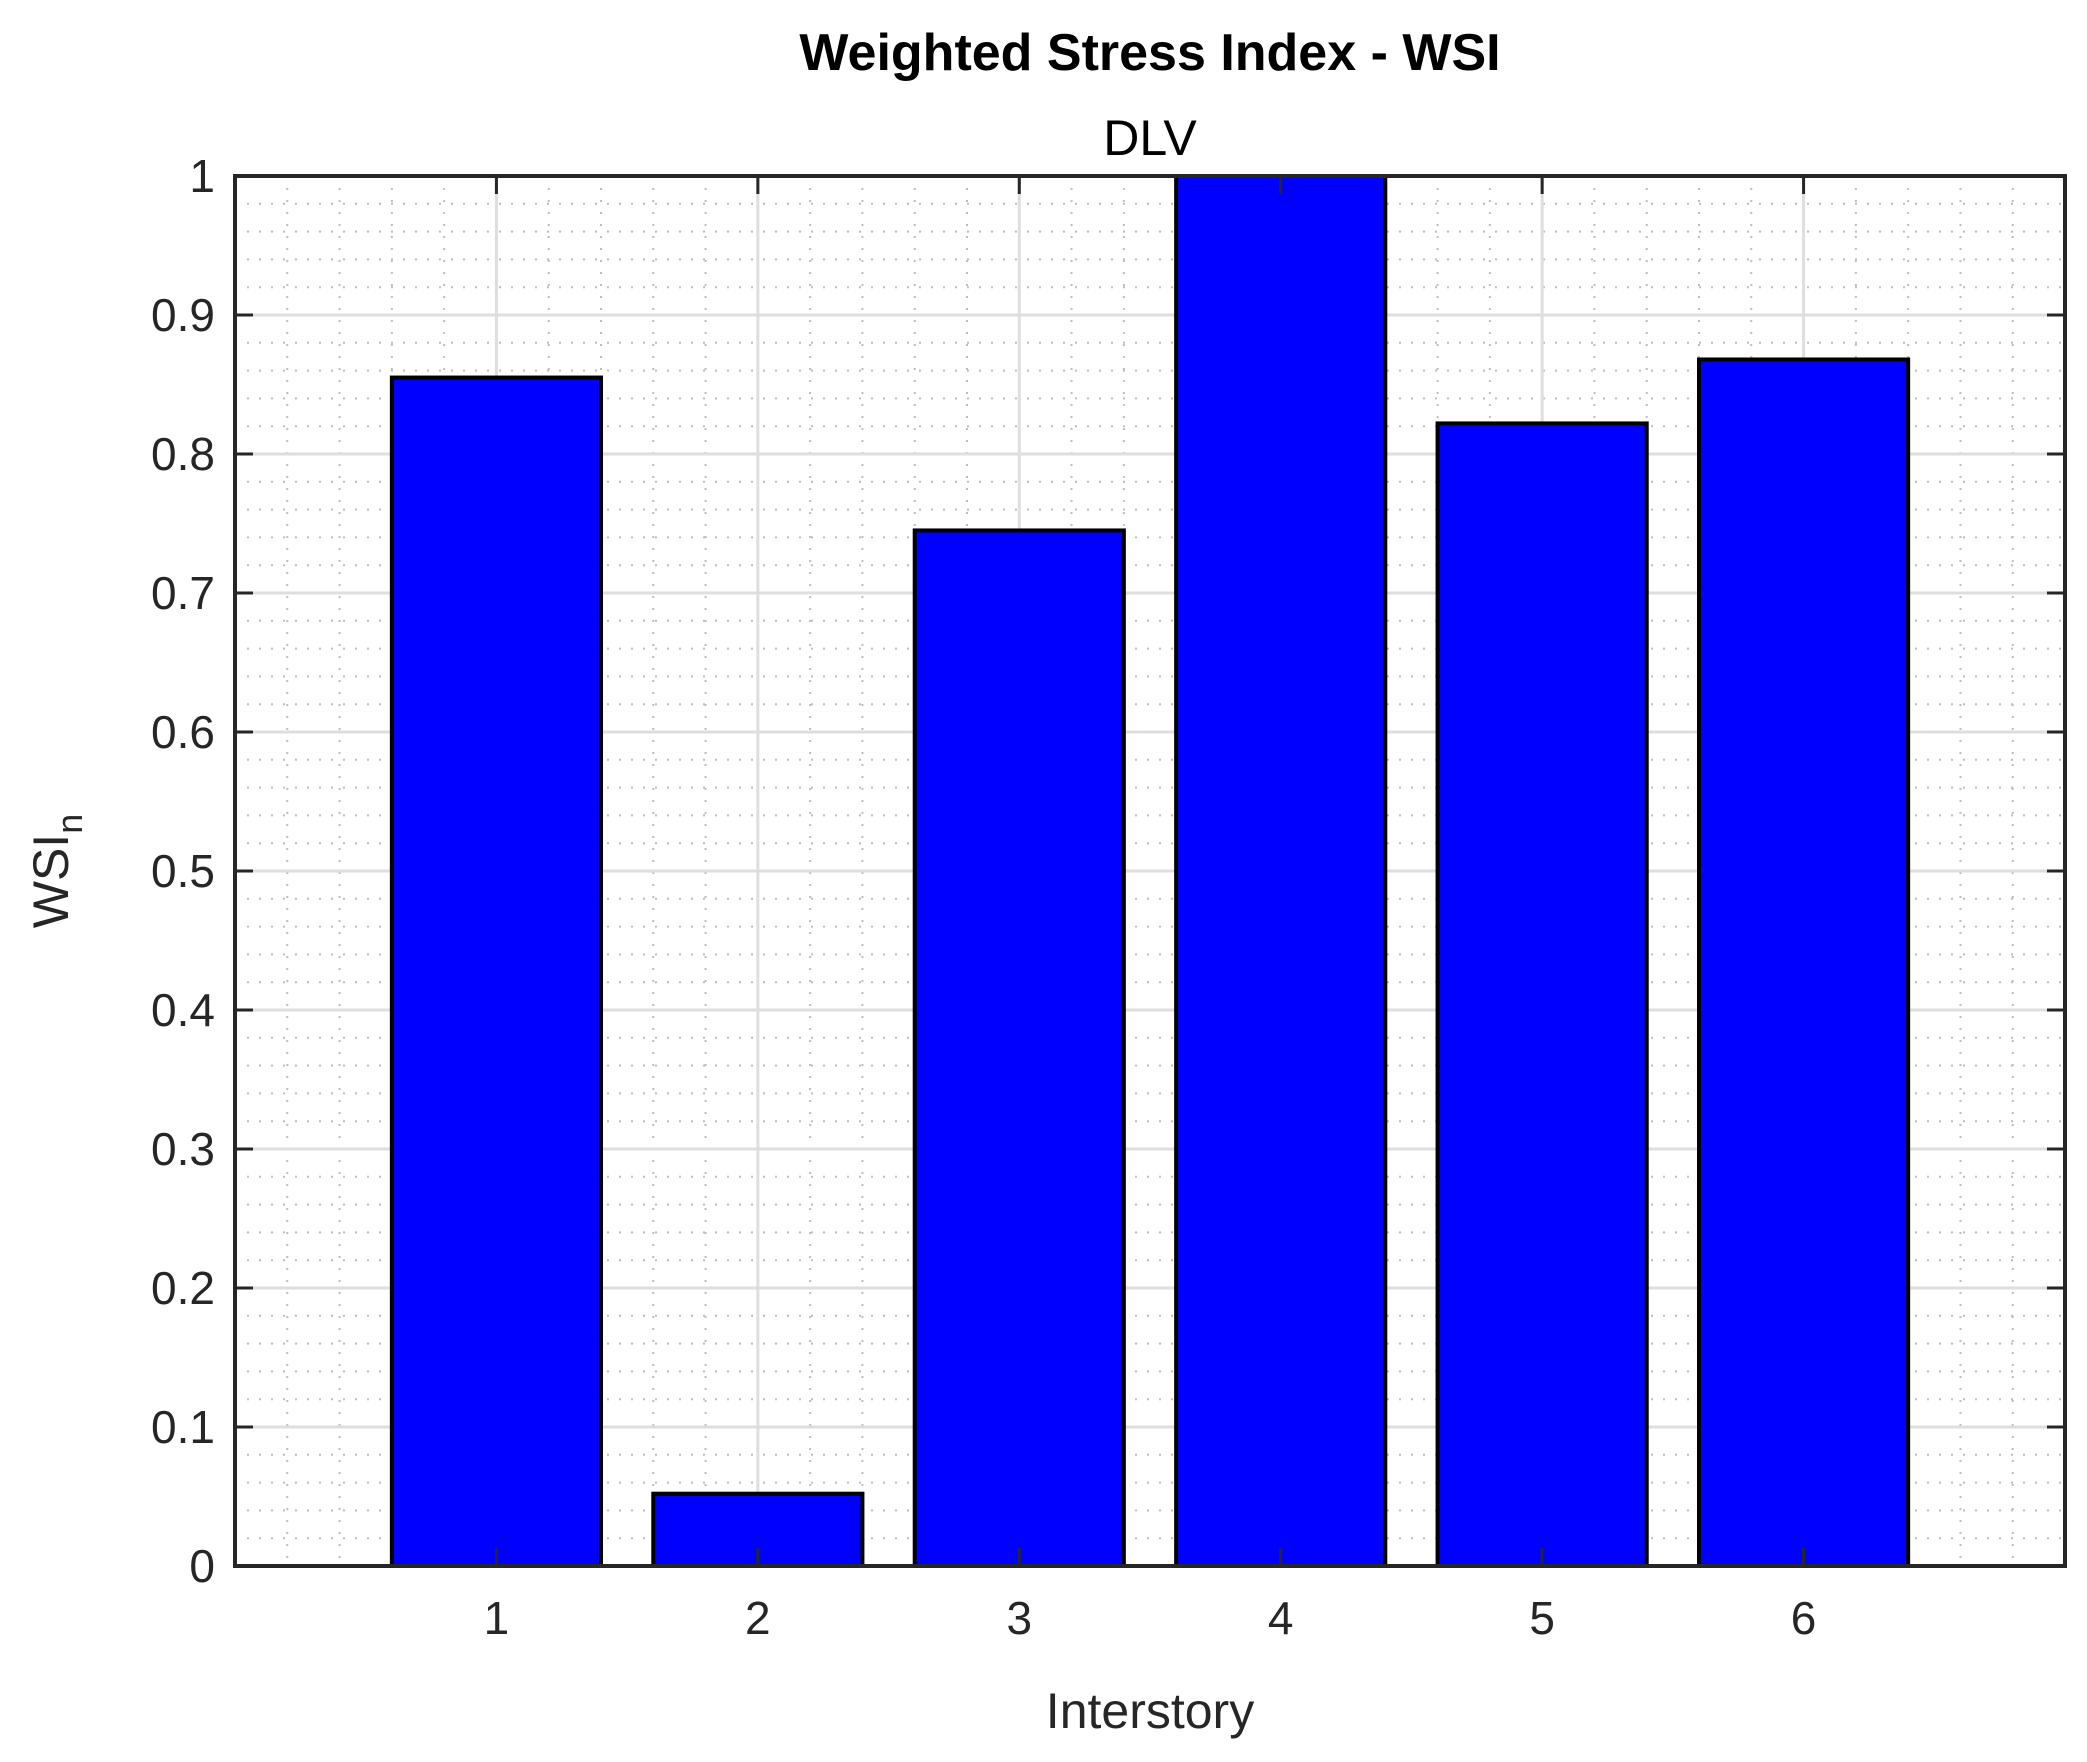 The height and width of the screenshot is (1762, 2087). Describe the element at coordinates (51, 881) in the screenshot. I see `y-axis-label-main: WSI` at that location.